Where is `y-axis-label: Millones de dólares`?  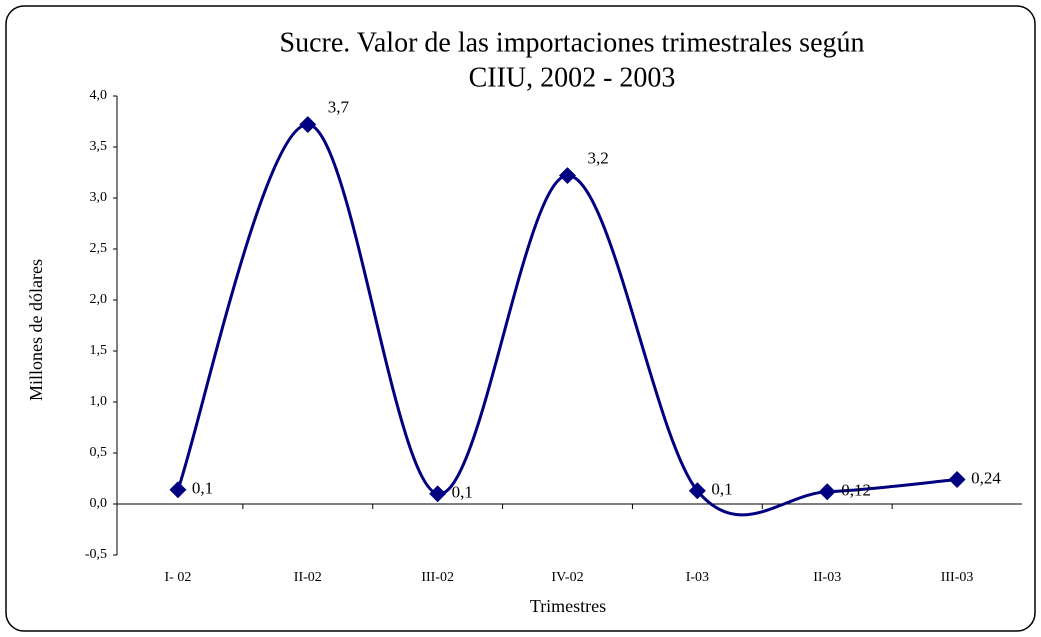 y-axis-label: Millones de dólares is located at coordinates (36, 330).